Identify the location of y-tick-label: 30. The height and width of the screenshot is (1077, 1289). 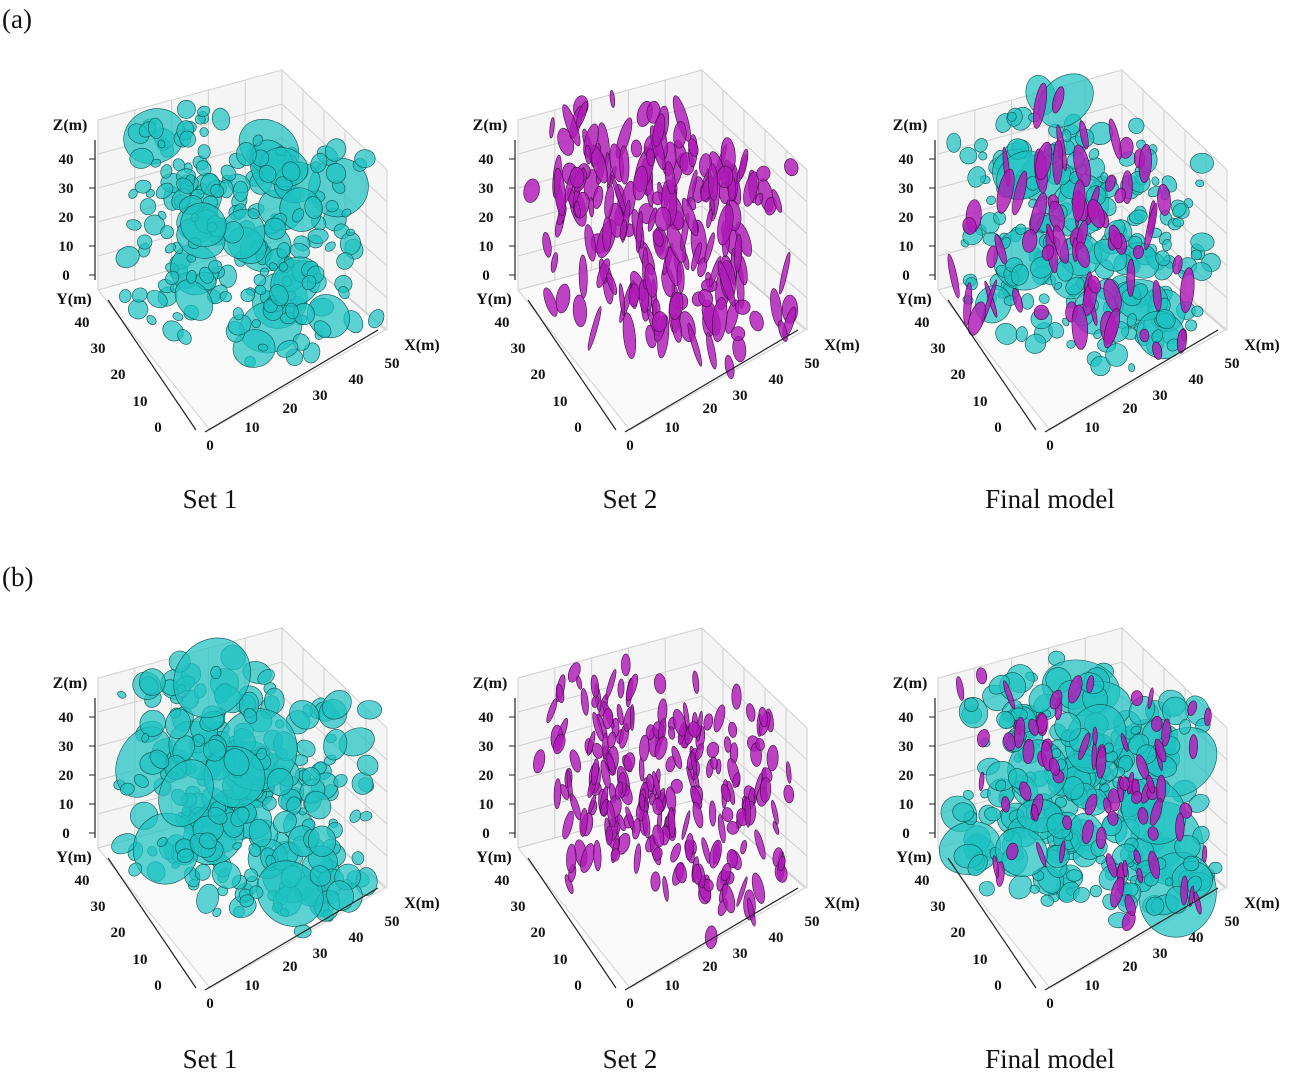
(938, 349).